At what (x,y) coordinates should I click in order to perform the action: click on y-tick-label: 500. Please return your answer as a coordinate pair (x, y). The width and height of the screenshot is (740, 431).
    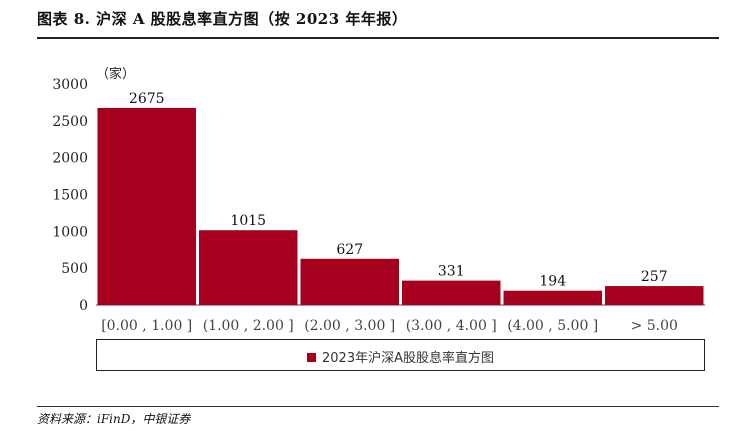
    Looking at the image, I should click on (74, 269).